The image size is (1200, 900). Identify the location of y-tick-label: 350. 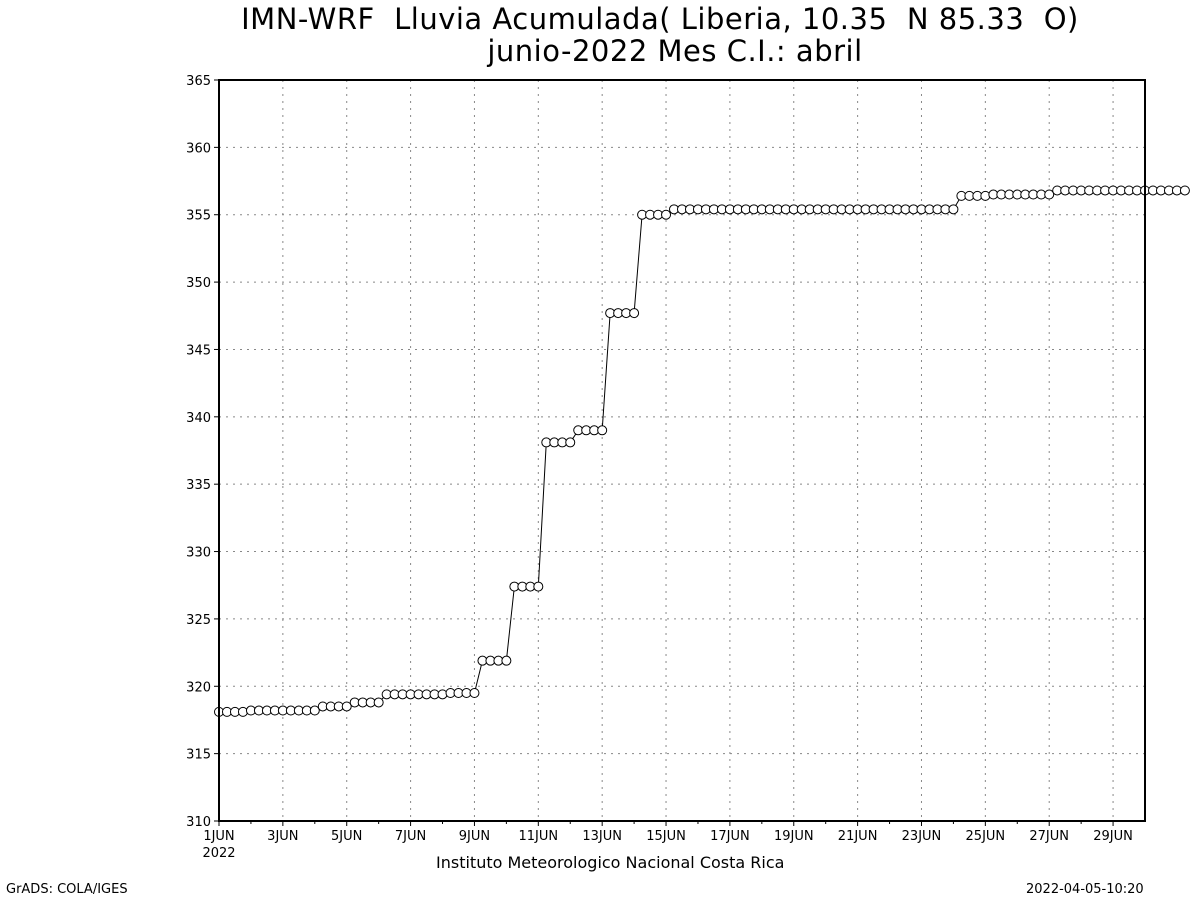
(198, 283).